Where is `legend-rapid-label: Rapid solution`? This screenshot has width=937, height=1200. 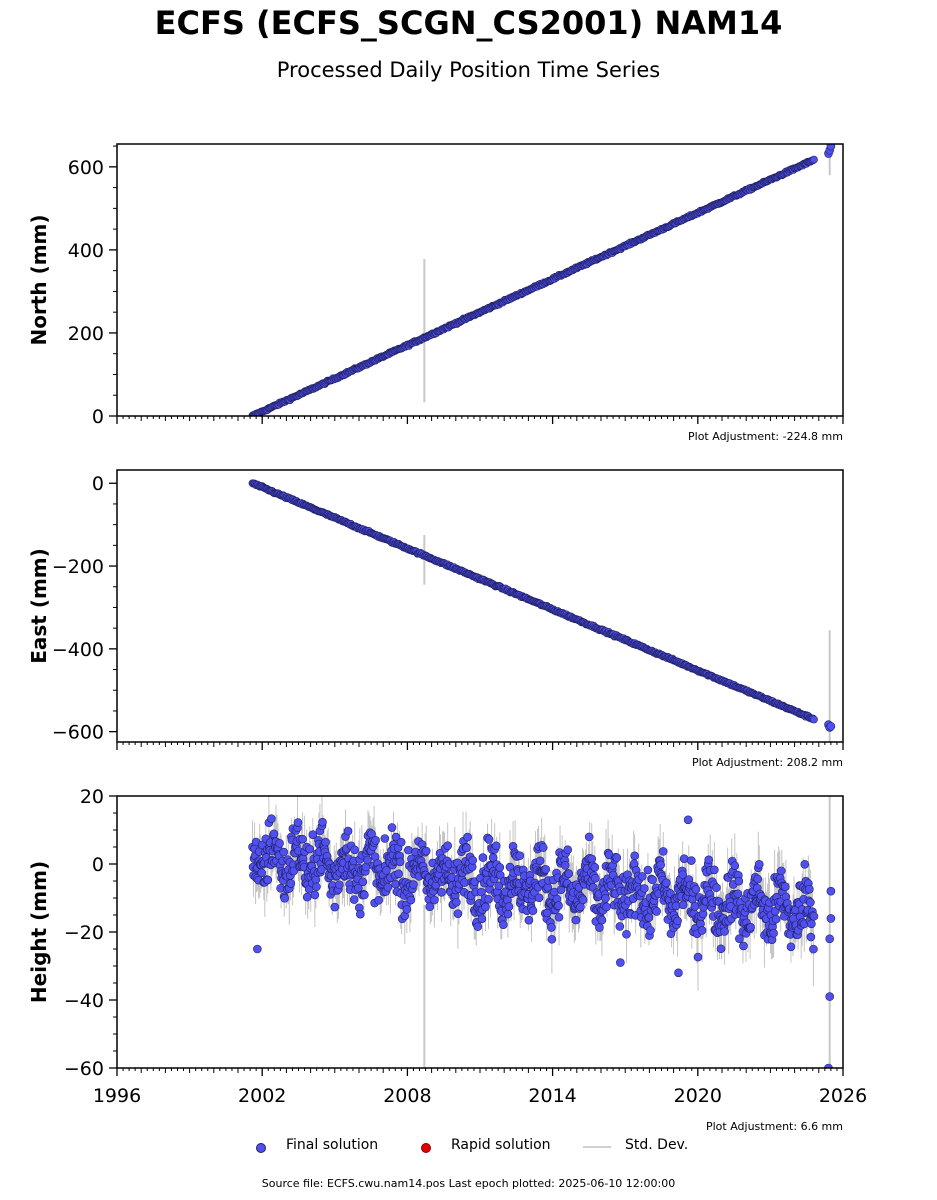
legend-rapid-label: Rapid solution is located at coordinates (501, 1145).